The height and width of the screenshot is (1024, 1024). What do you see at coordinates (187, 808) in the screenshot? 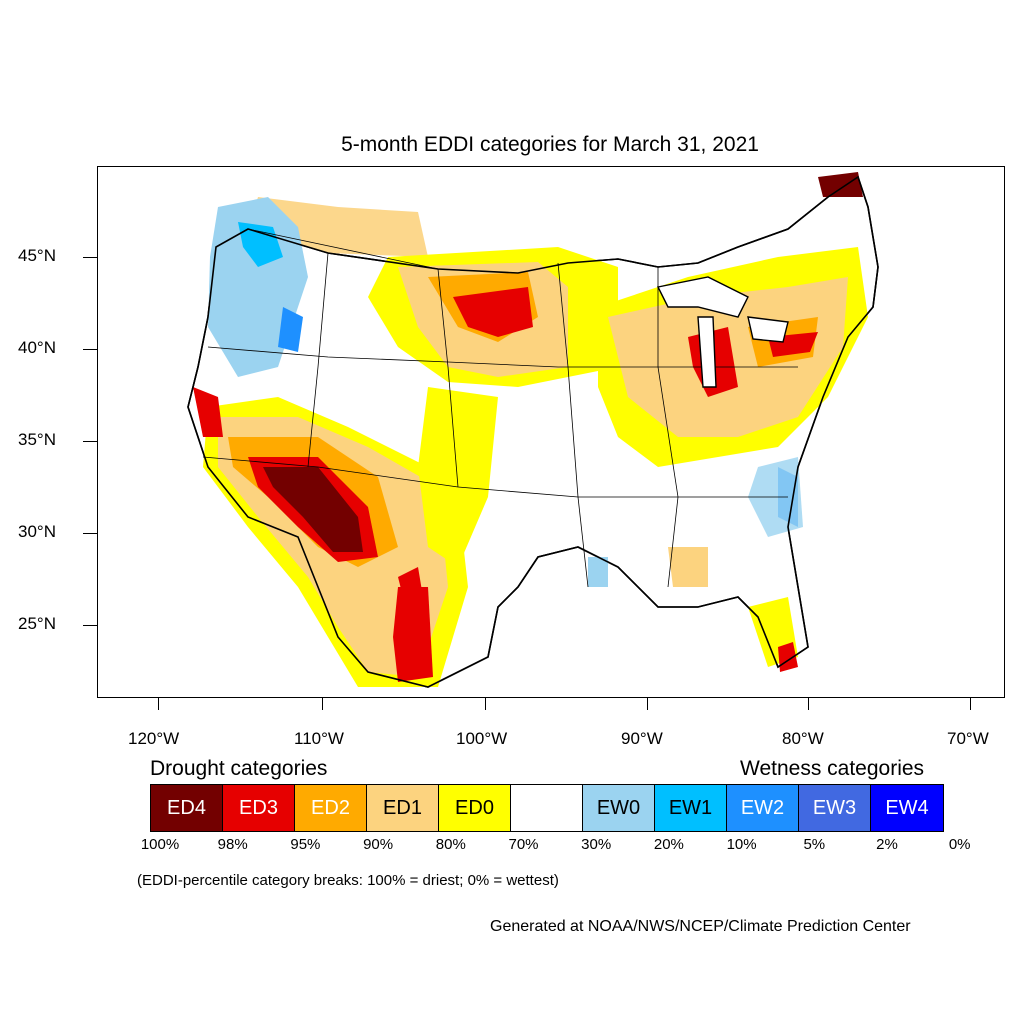
I see `legend-box-ed4: ED4` at bounding box center [187, 808].